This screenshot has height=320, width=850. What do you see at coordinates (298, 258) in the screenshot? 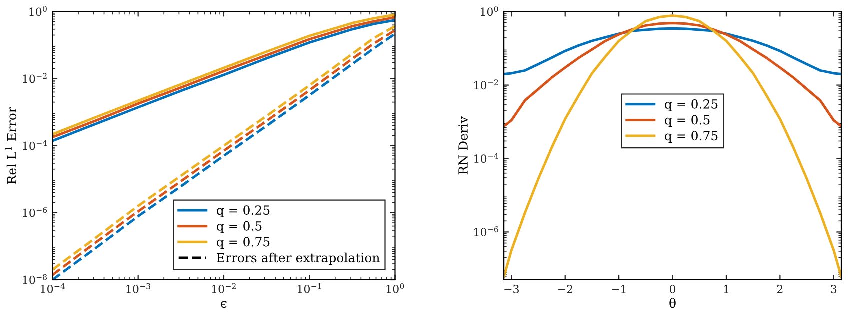
I see `legend-label: Errors after extrapolation` at bounding box center [298, 258].